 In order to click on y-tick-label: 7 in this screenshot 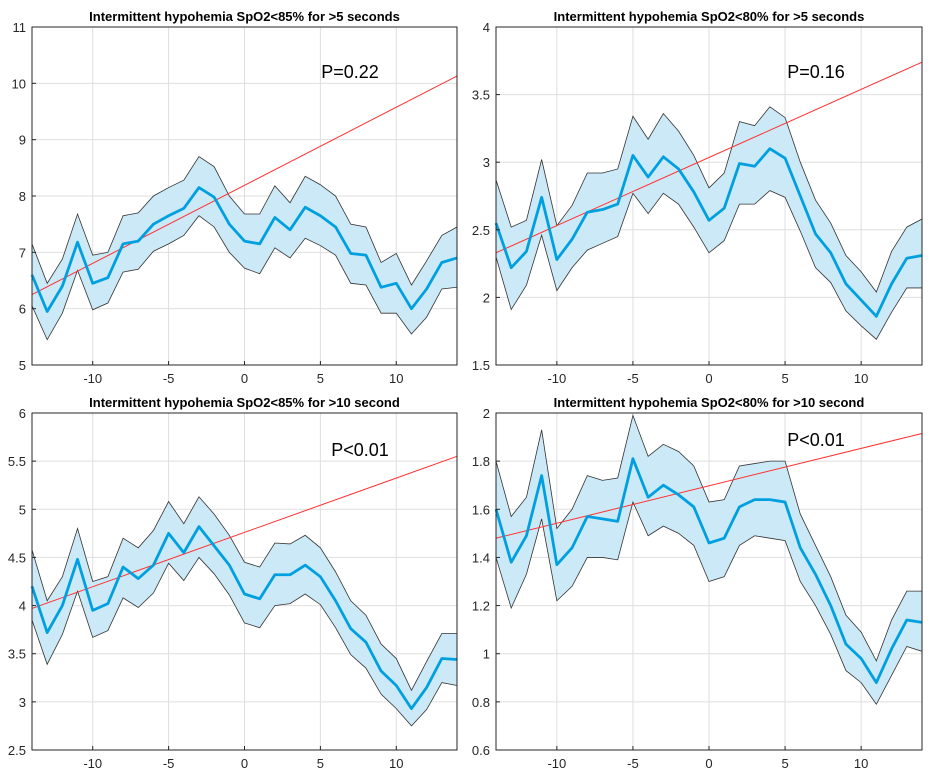, I will do `click(22, 252)`.